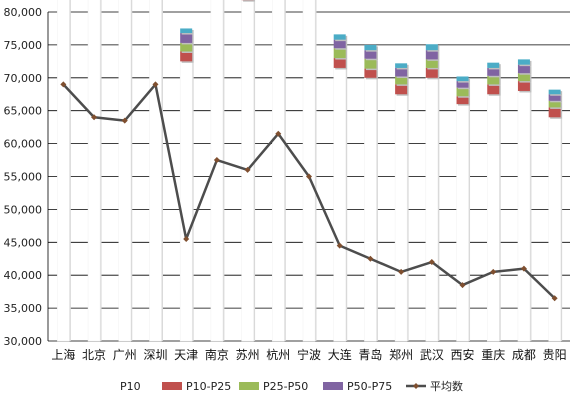 The image size is (580, 401). What do you see at coordinates (278, 354) in the screenshot?
I see `x-tick-label: 杭州` at bounding box center [278, 354].